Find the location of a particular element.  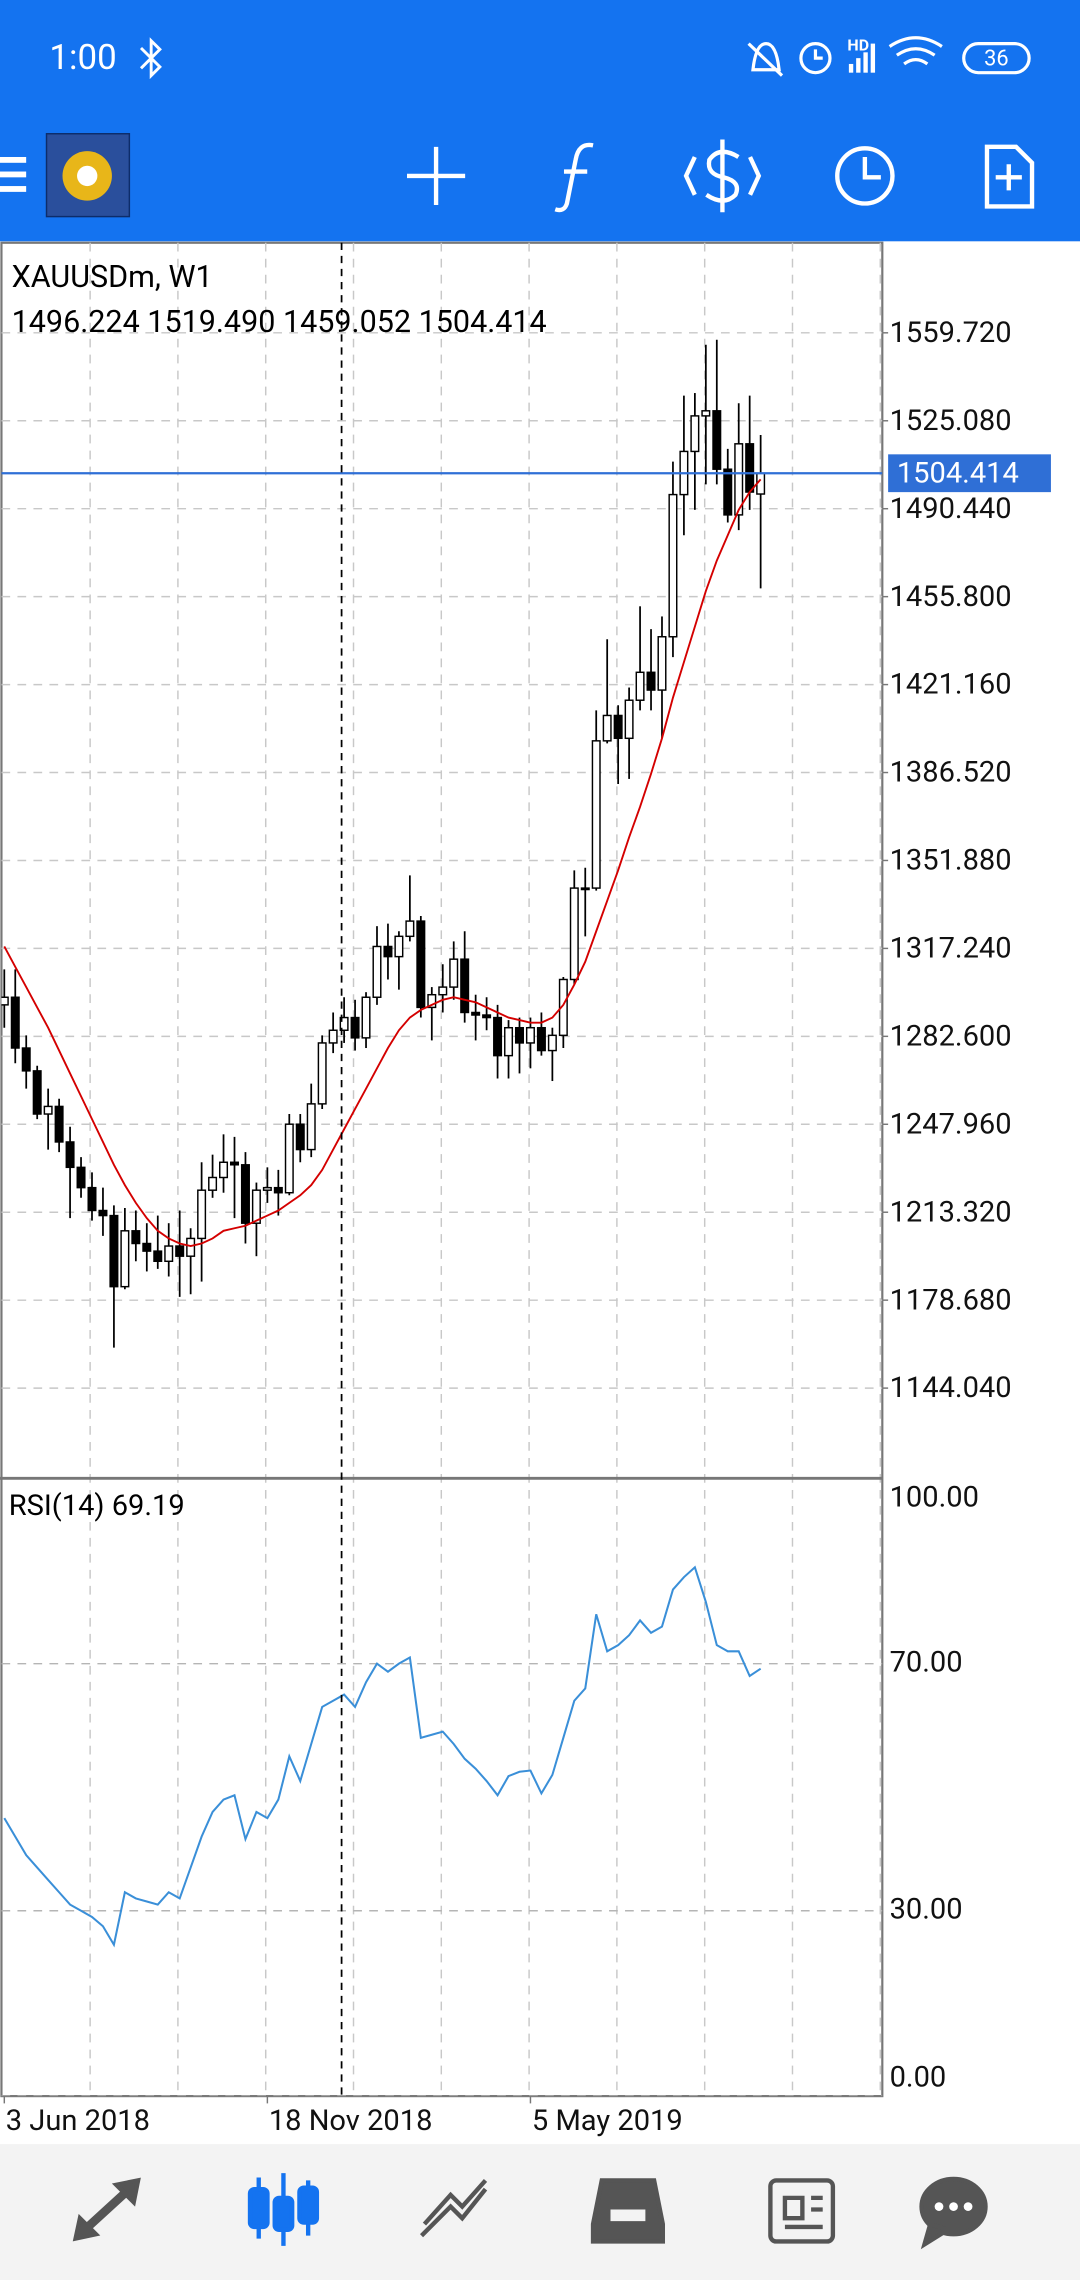

ohlc-info: 1496.224 1519.490 1459.052 1504.414 is located at coordinates (279, 322).